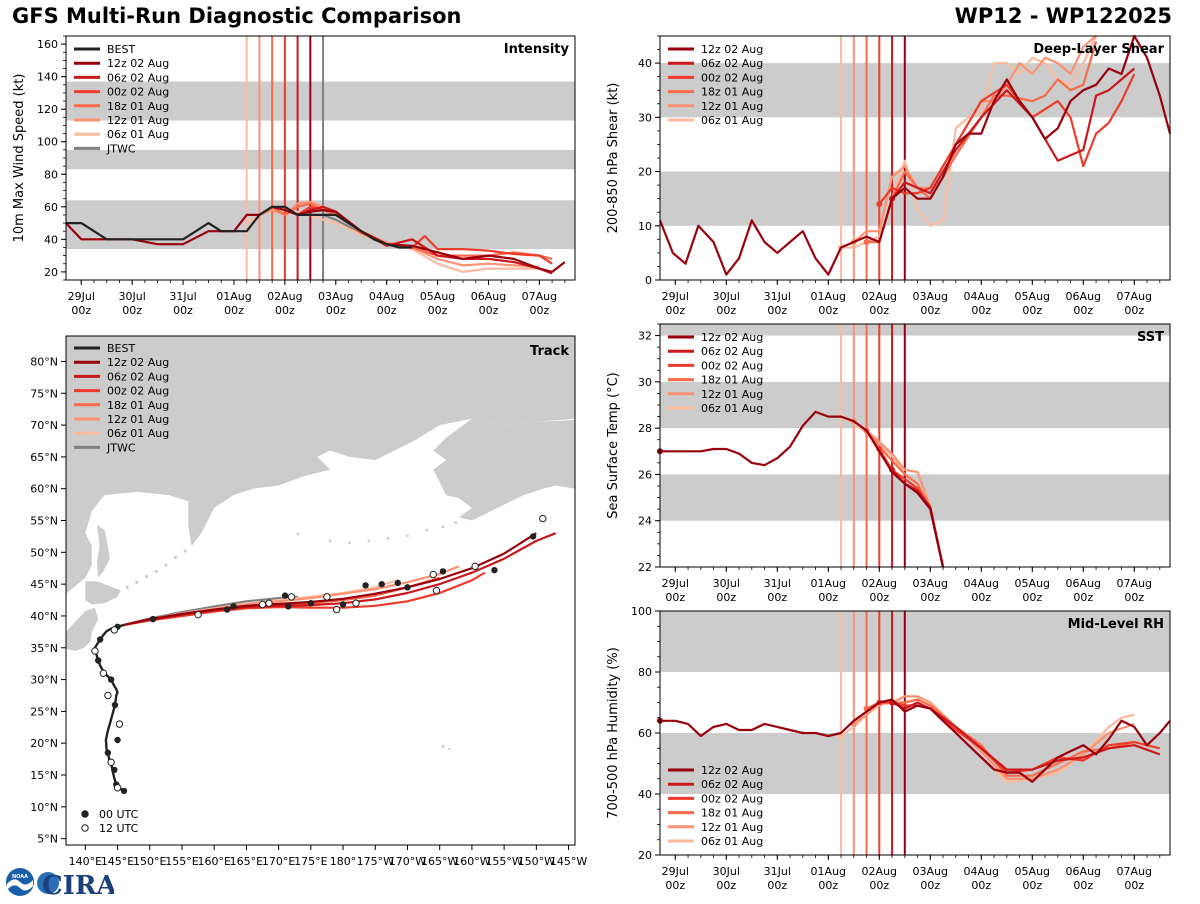  I want to click on x-tick-label: 04Aug 00z, so click(386, 303).